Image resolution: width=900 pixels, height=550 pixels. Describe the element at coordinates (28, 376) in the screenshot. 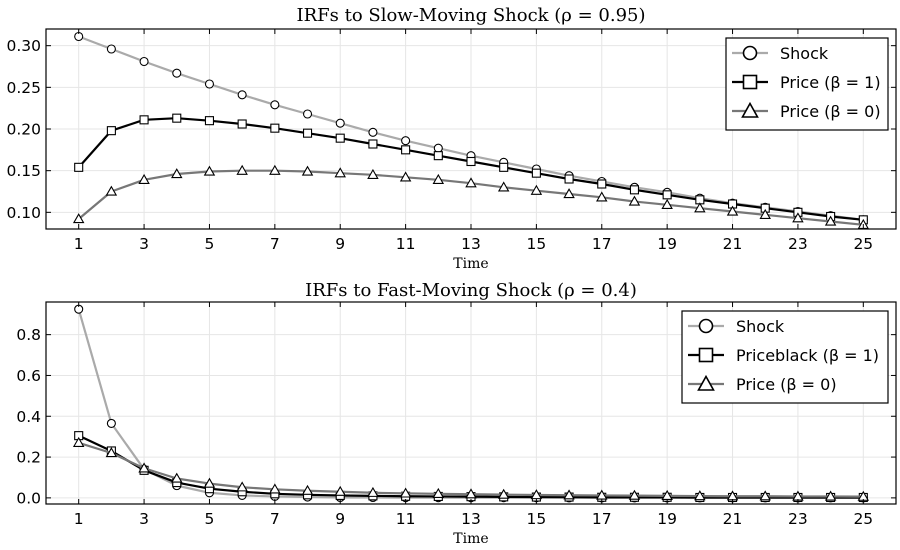

I see `y-tick-label: 0.6` at that location.